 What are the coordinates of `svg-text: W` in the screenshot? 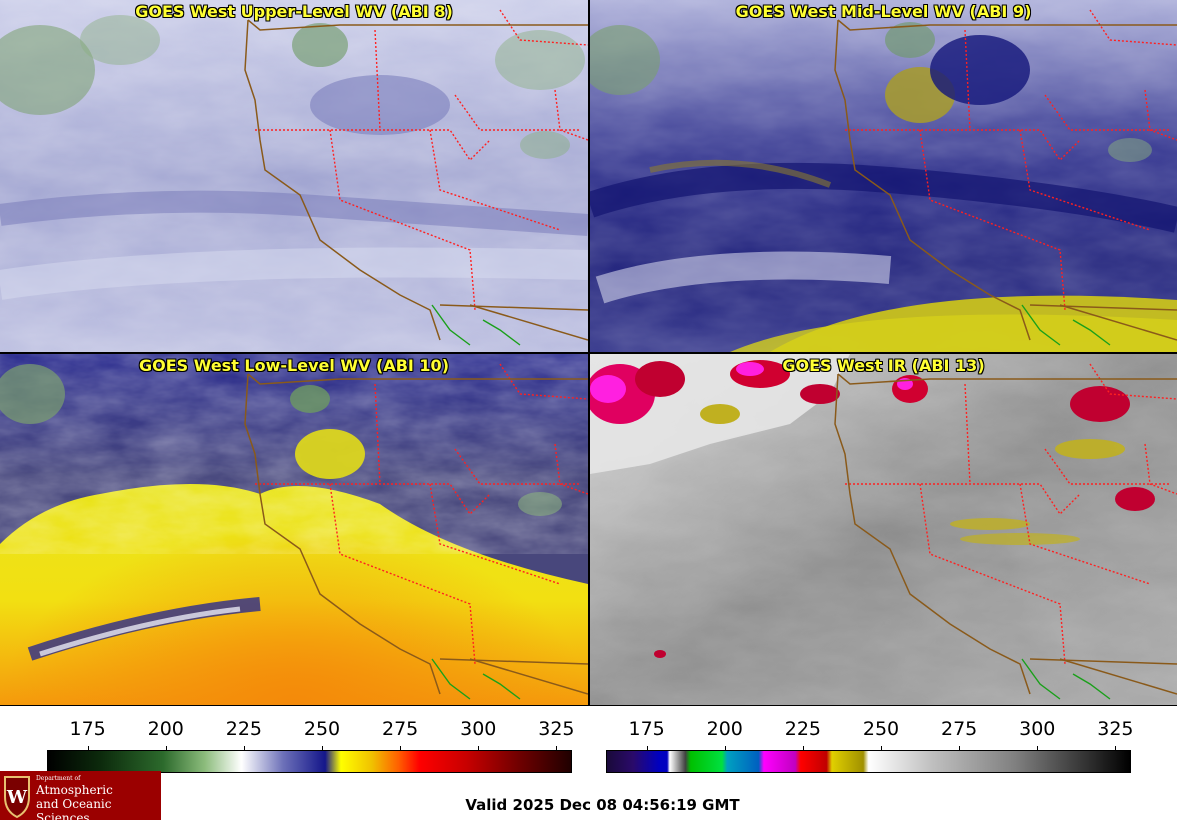 It's located at (17, 797).